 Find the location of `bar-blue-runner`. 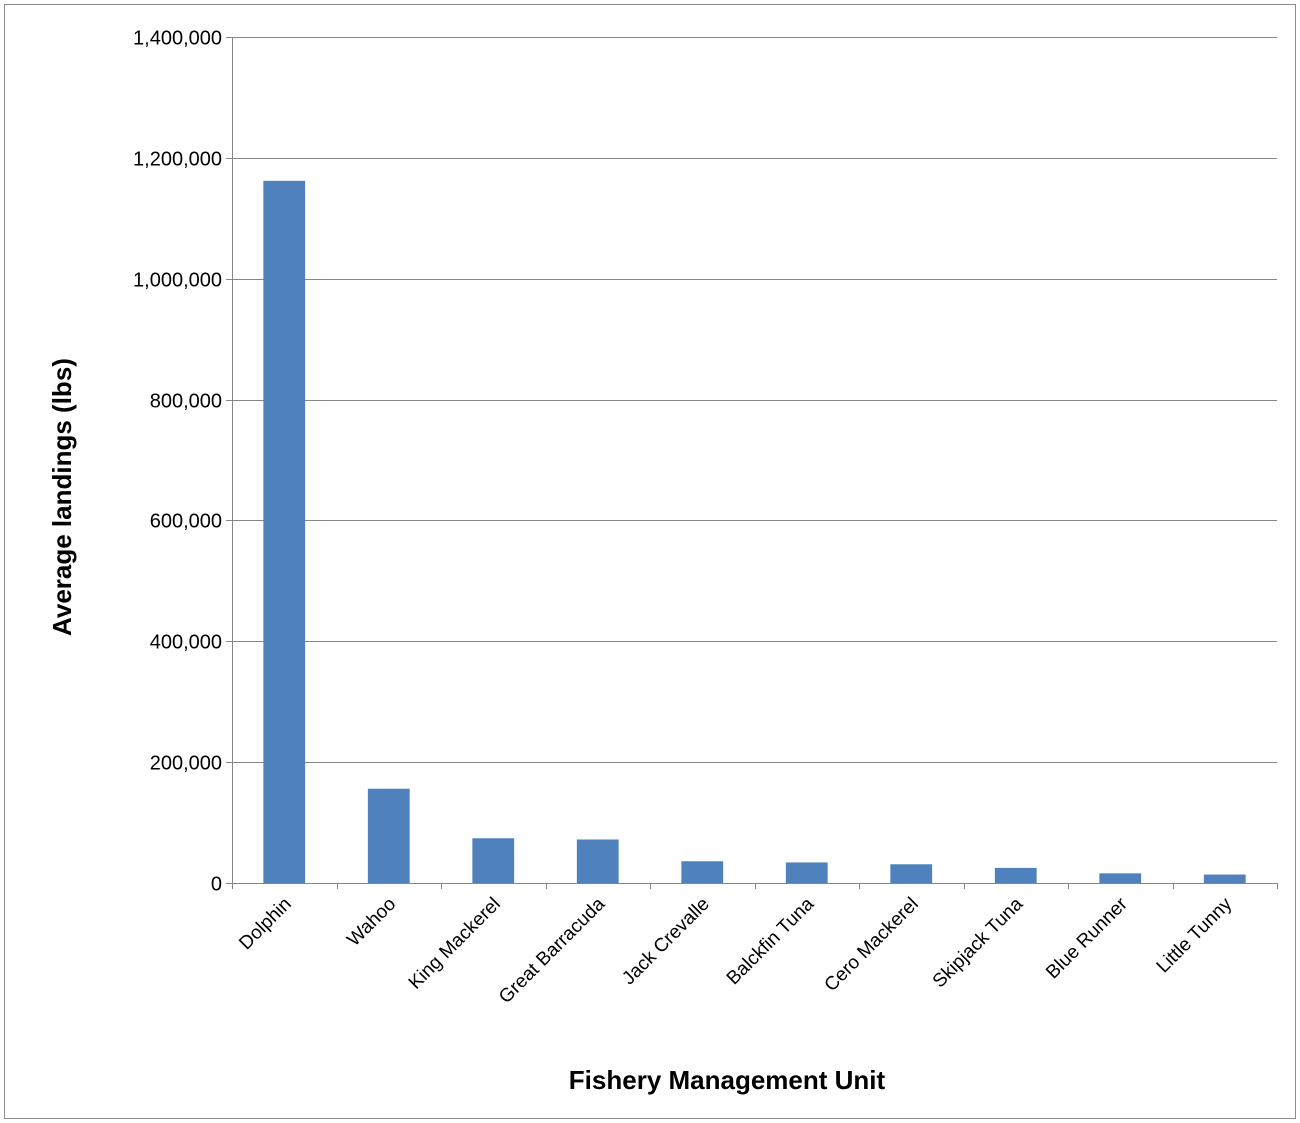

bar-blue-runner is located at coordinates (1120, 878).